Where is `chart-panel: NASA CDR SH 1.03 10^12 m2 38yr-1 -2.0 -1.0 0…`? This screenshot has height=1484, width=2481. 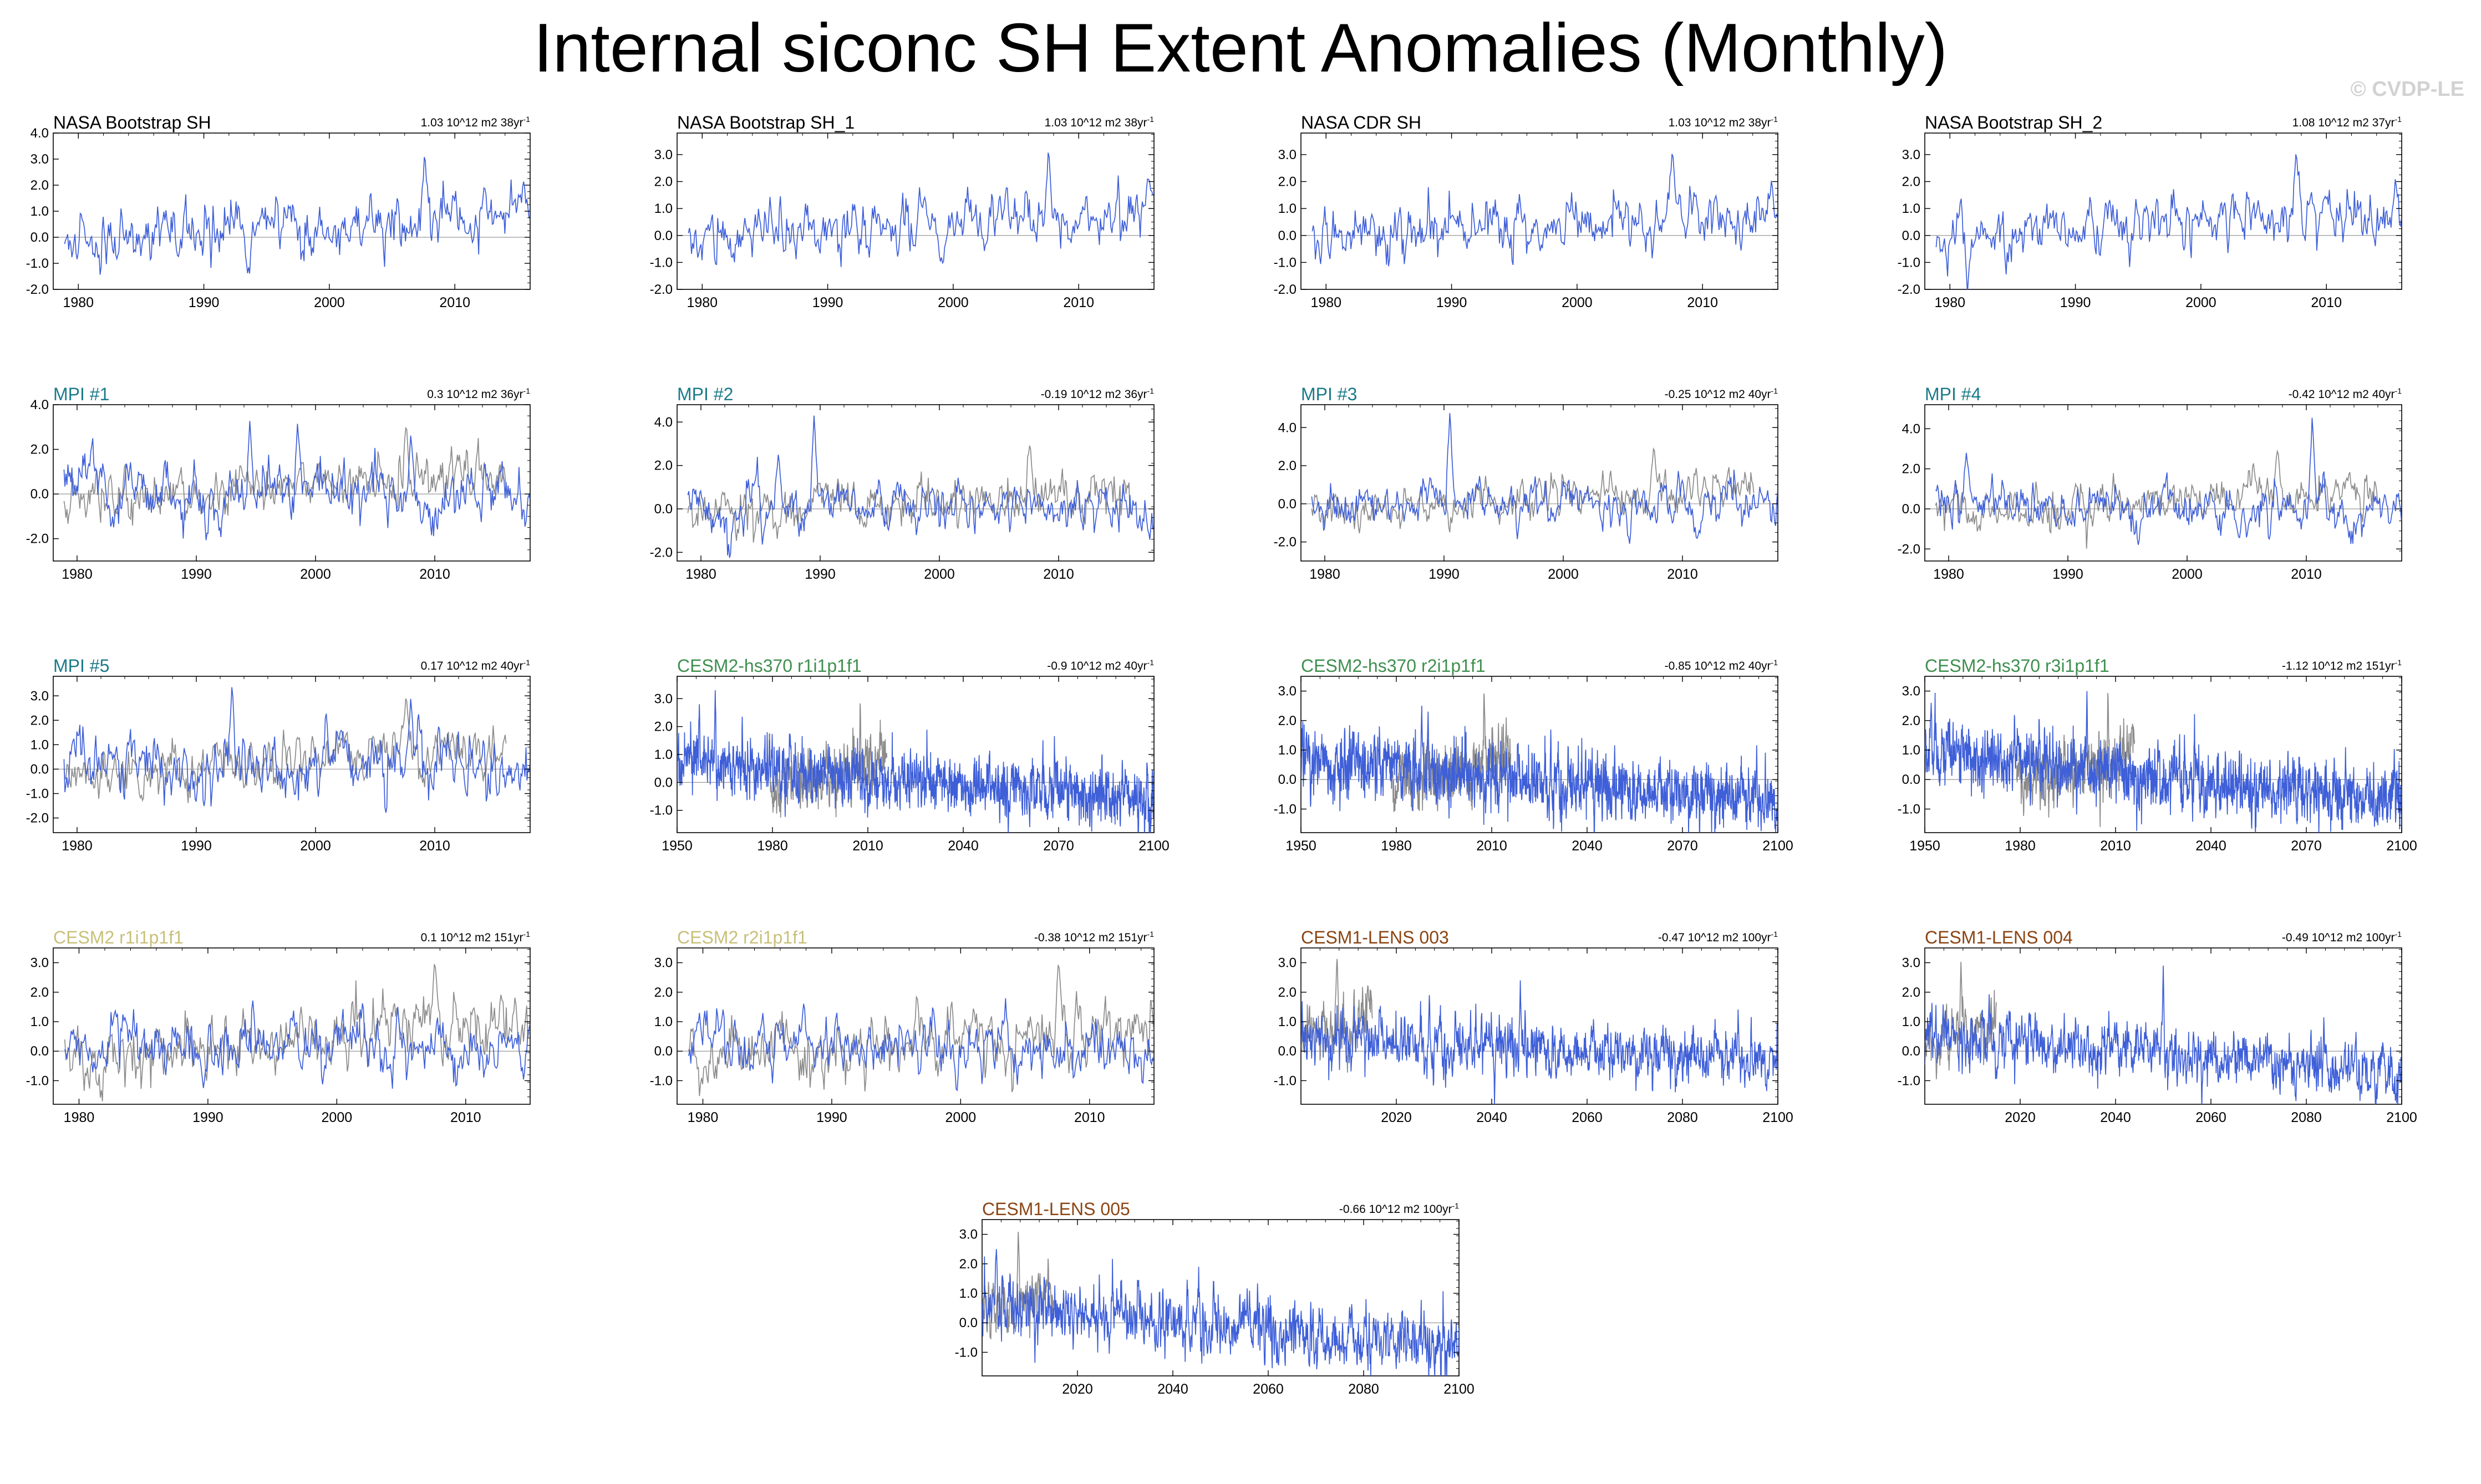
chart-panel: NASA CDR SH 1.03 10^12 m2 38yr-1 -2.0 -1.0 0… is located at coordinates (1525, 215).